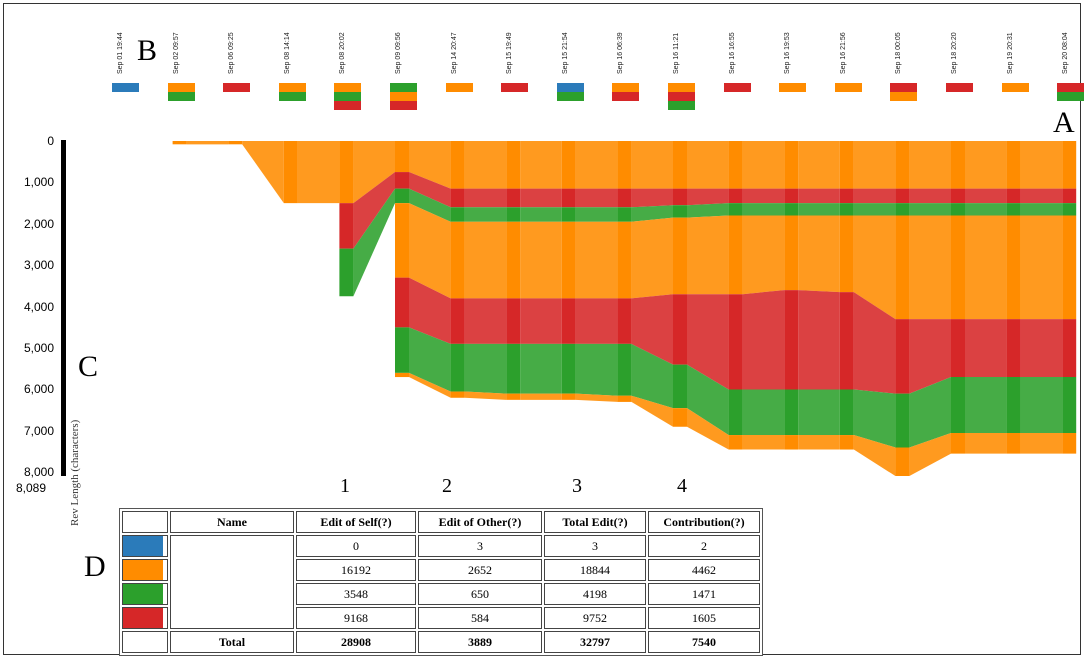 The height and width of the screenshot is (660, 1086). Describe the element at coordinates (147, 50) in the screenshot. I see `marker-b: B` at that location.